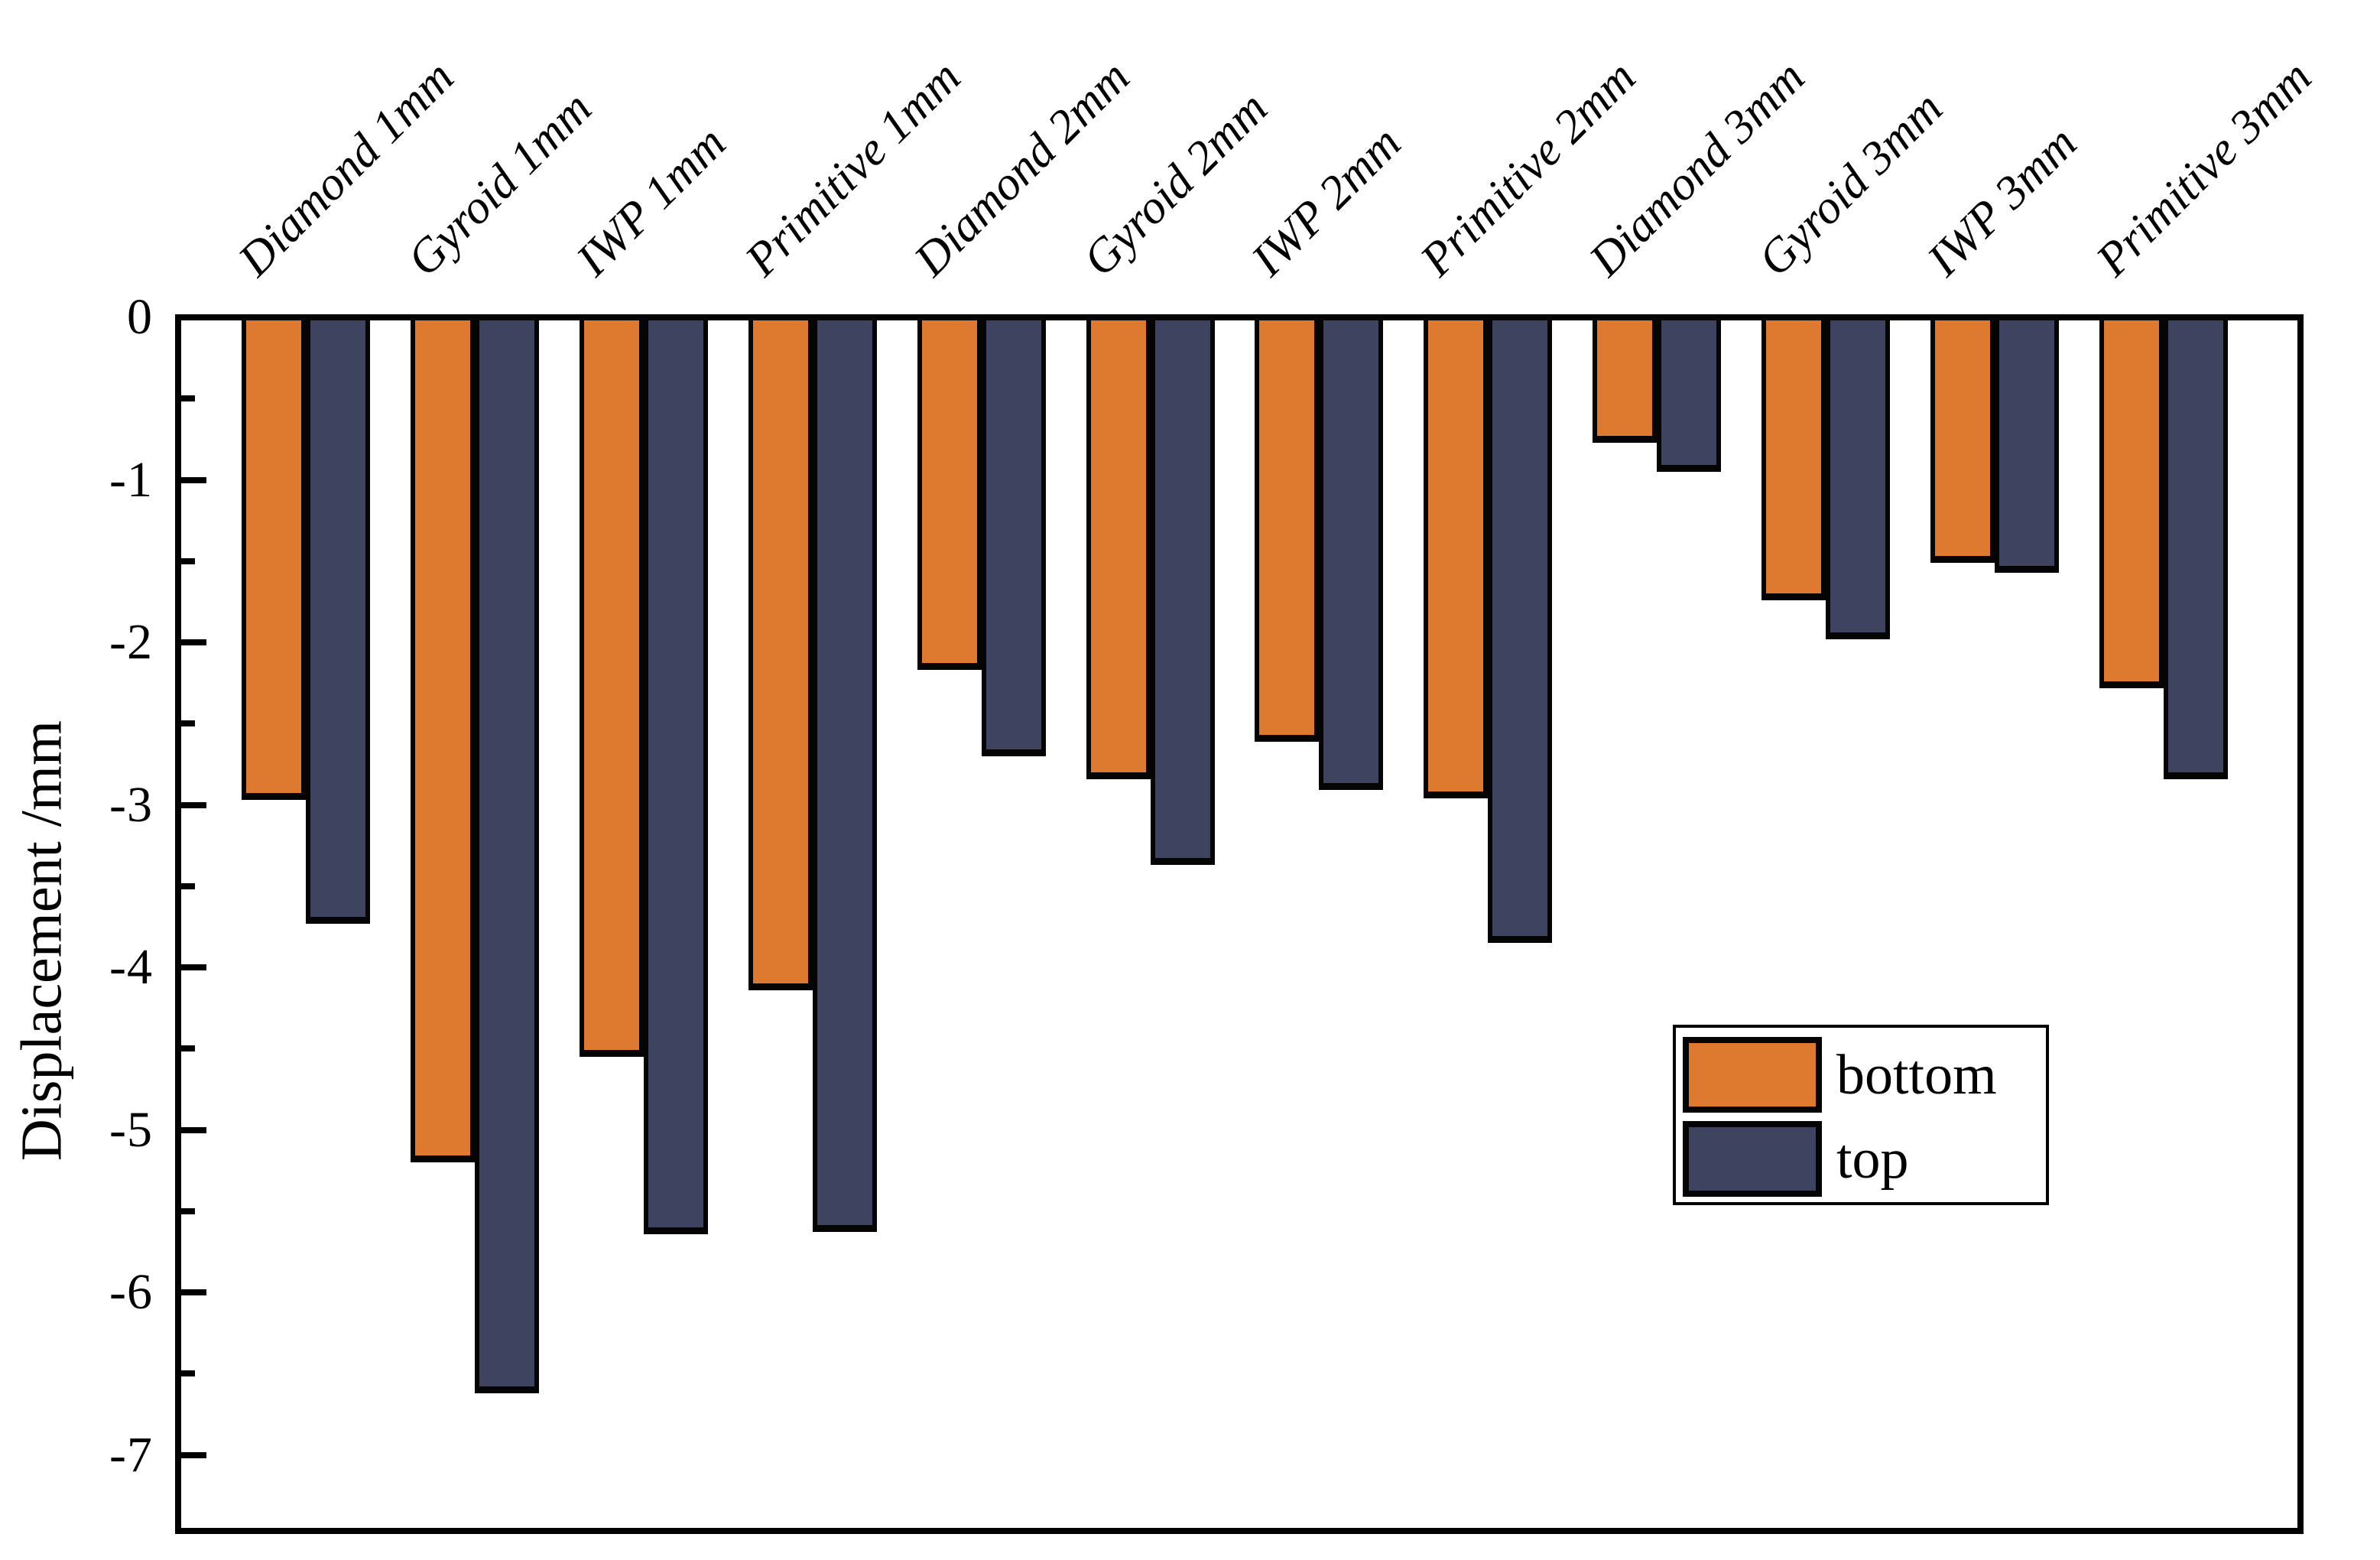 Image resolution: width=2380 pixels, height=1560 pixels. I want to click on bar-top-diamond-1mm, so click(338, 620).